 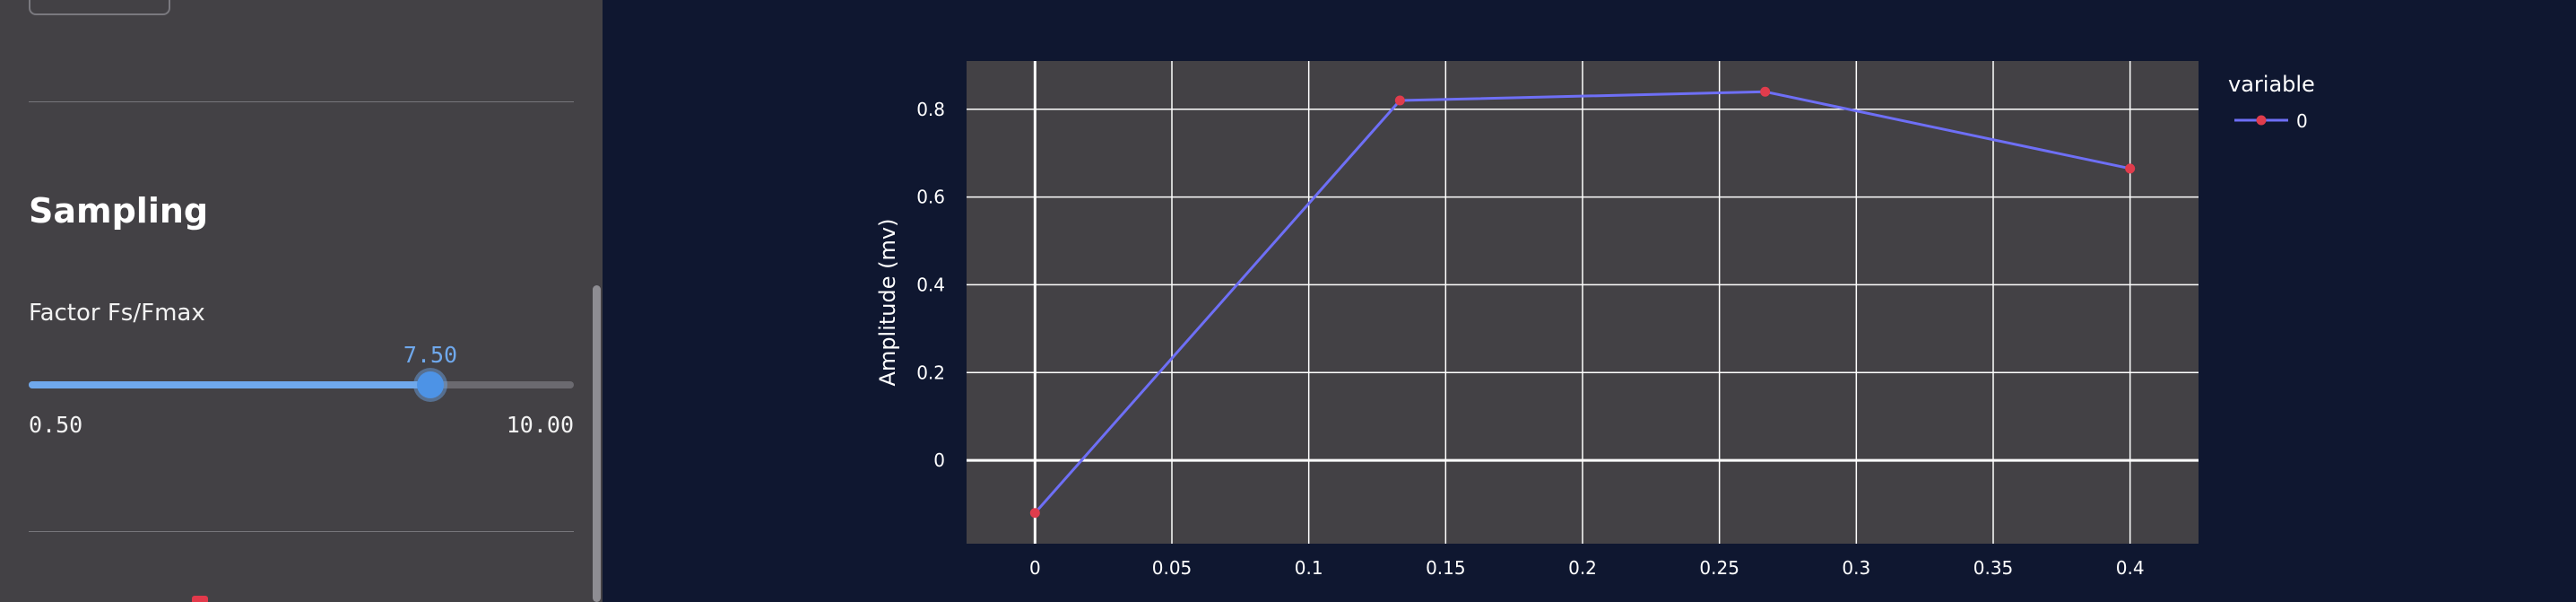 I want to click on sidebar-scrollbar, so click(x=597, y=443).